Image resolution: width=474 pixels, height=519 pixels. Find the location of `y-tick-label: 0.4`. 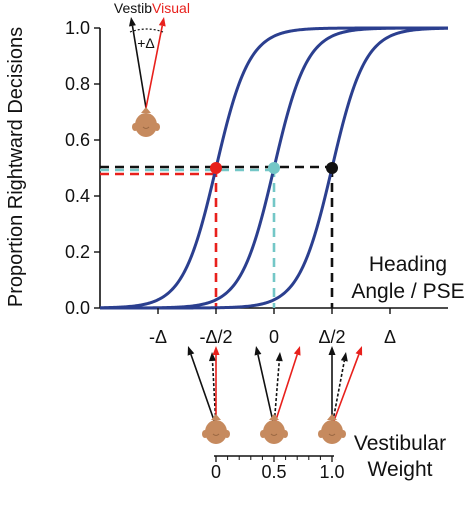

y-tick-label: 0.4 is located at coordinates (77, 196).